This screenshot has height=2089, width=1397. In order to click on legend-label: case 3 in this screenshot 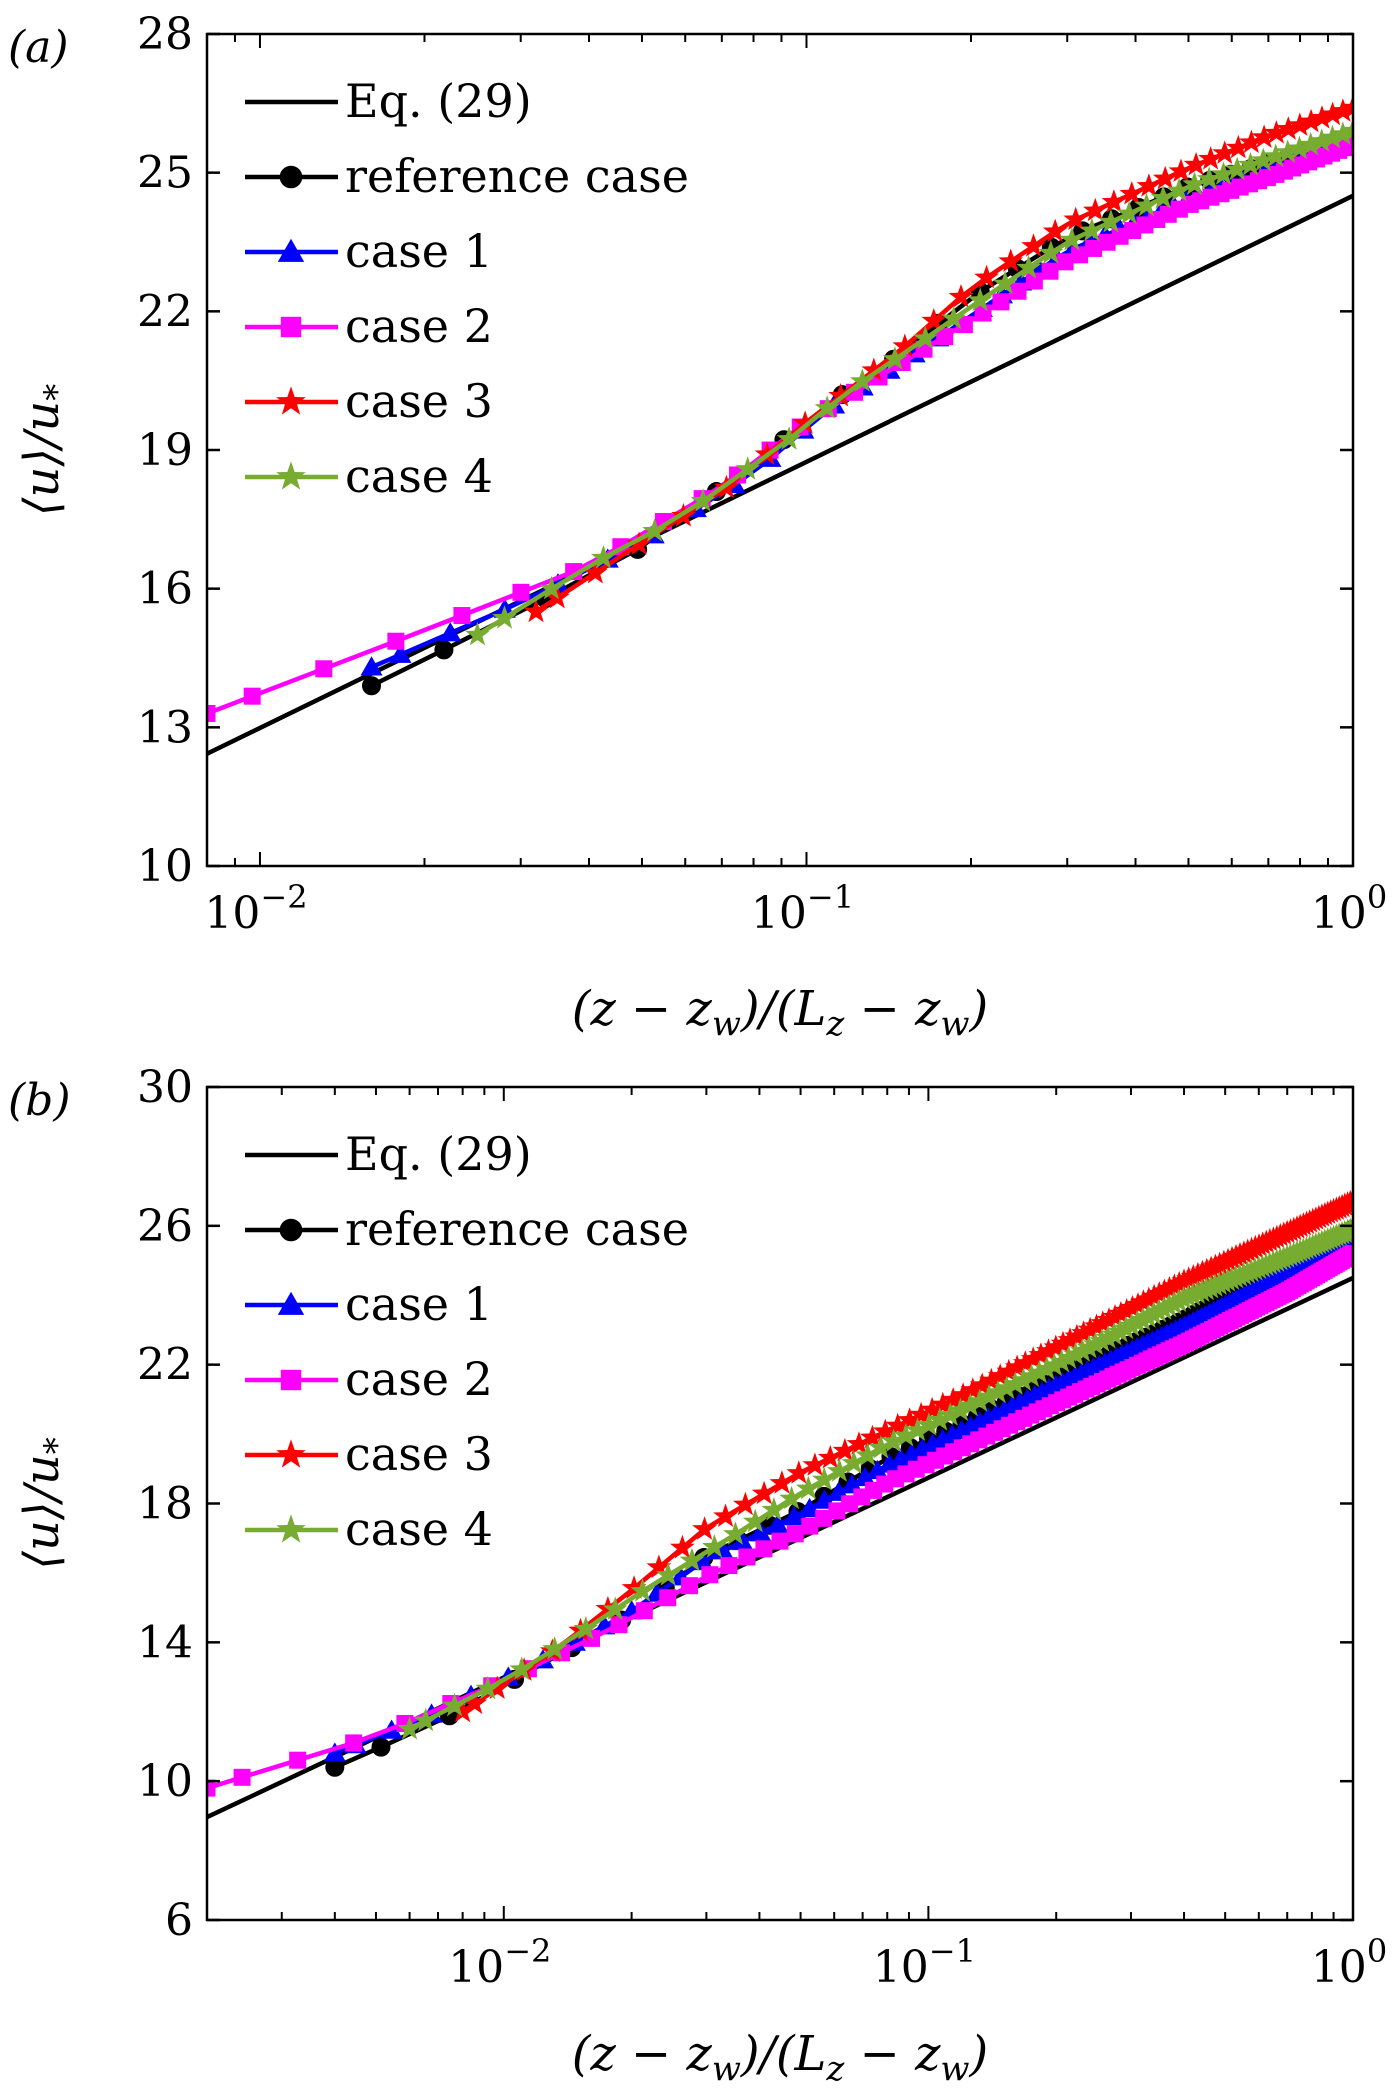, I will do `click(419, 1454)`.